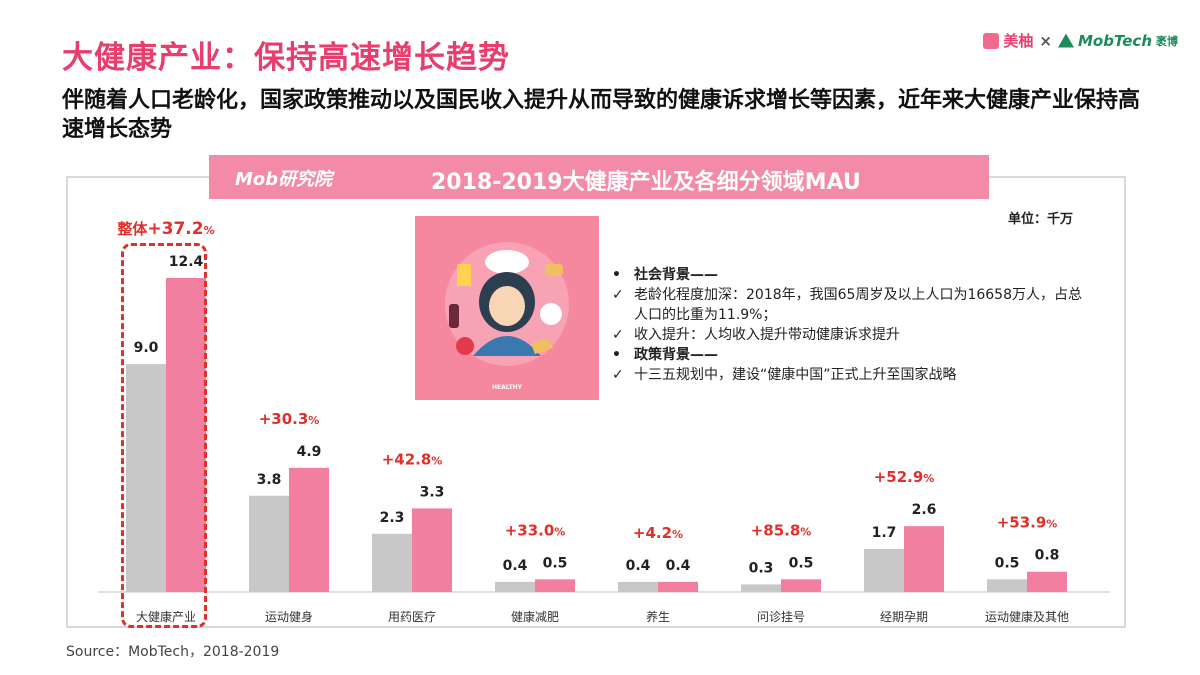 The image size is (1200, 675). I want to click on cheese-icon, so click(542, 346).